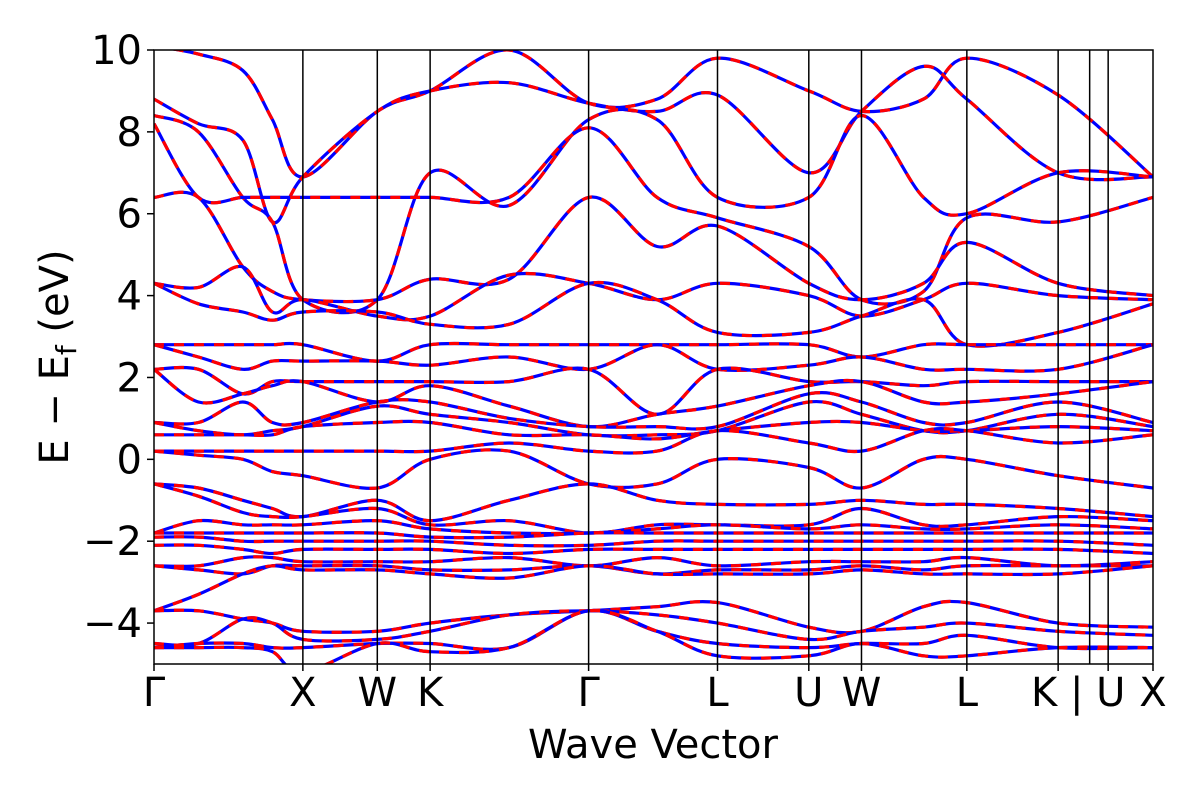 This screenshot has height=800, width=1200. Describe the element at coordinates (1078, 693) in the screenshot. I see `x-tick-label: K | U` at that location.